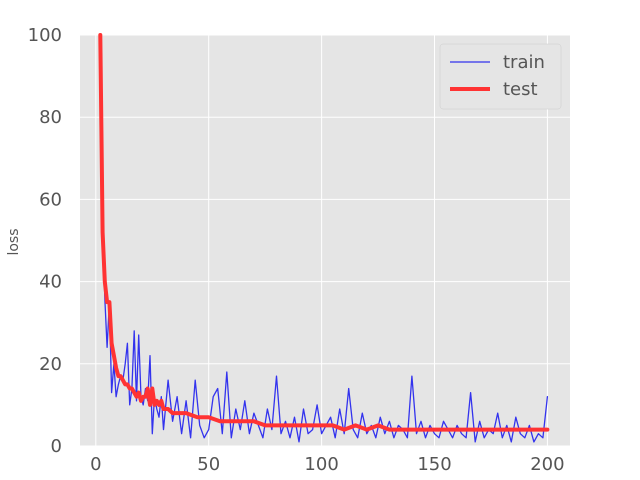  What do you see at coordinates (50, 117) in the screenshot?
I see `y-tick-label: 80` at bounding box center [50, 117].